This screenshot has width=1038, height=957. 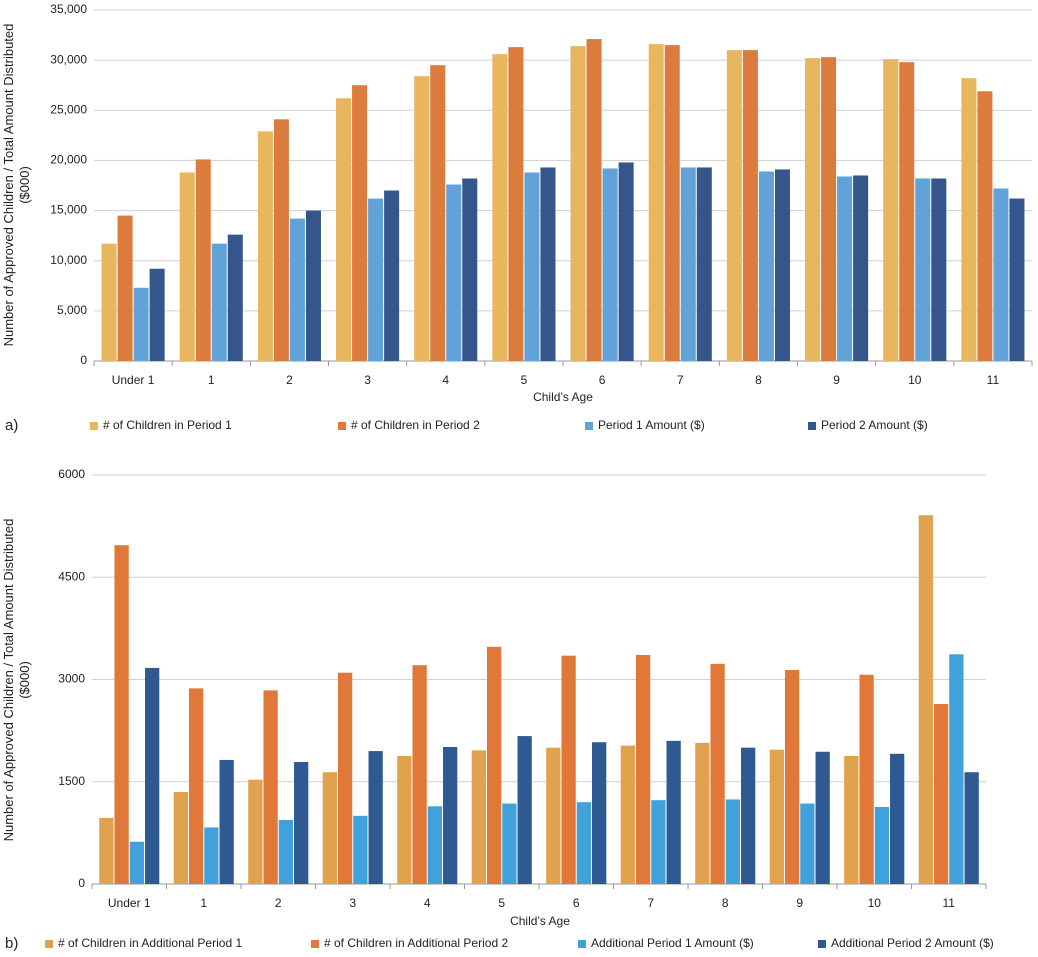 I want to click on legend-label: # of Children in Period 2, so click(x=415, y=425).